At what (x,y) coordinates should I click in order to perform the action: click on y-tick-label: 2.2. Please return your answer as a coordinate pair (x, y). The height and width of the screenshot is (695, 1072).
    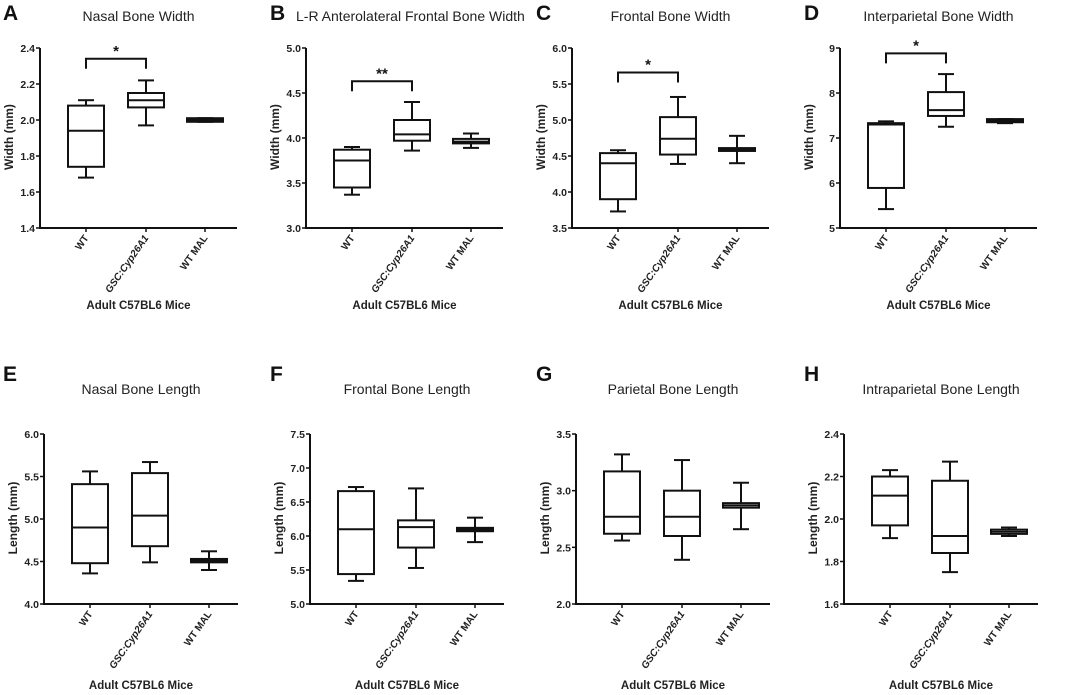
    Looking at the image, I should click on (831, 478).